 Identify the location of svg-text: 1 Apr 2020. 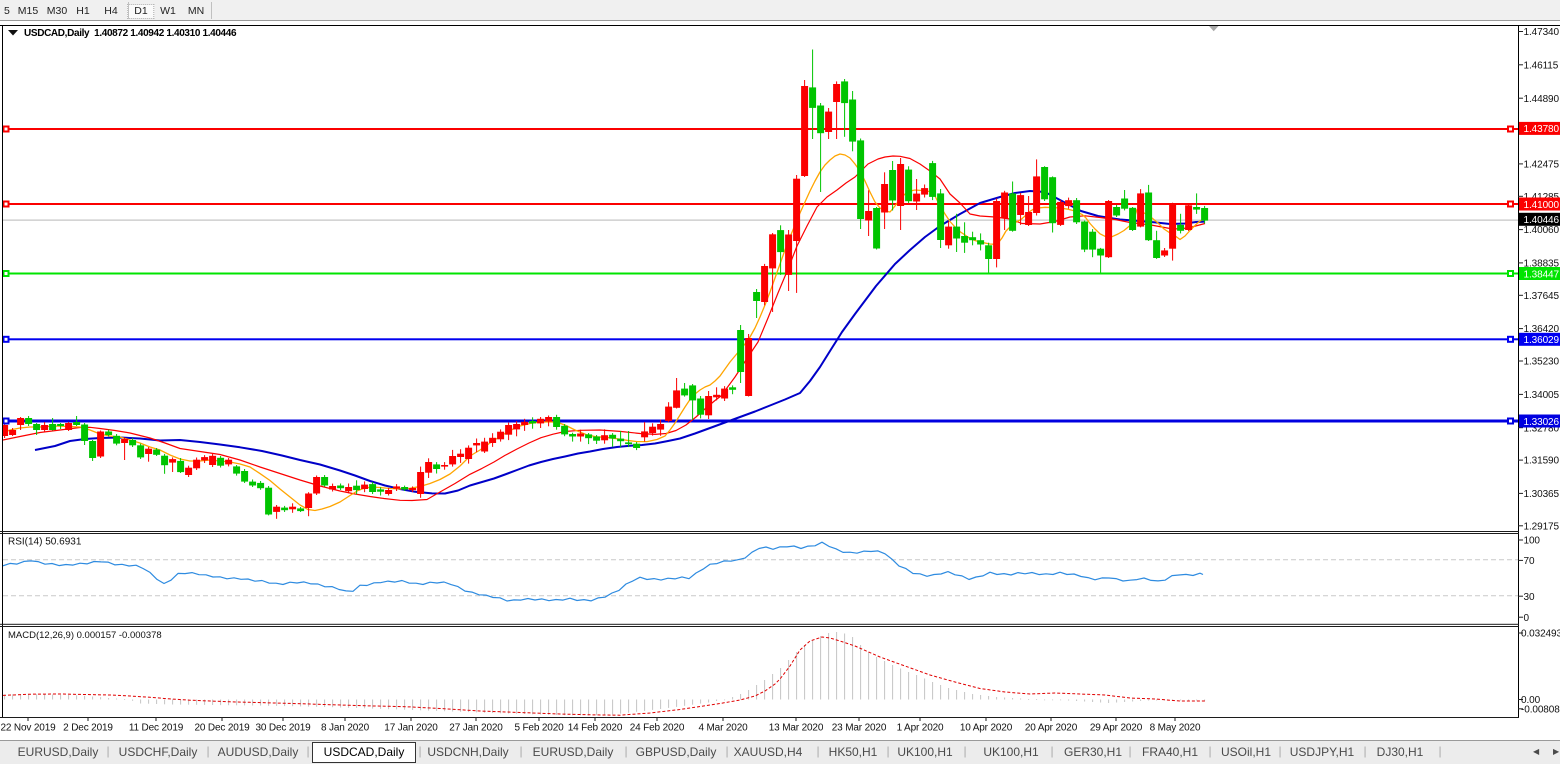
(920, 728).